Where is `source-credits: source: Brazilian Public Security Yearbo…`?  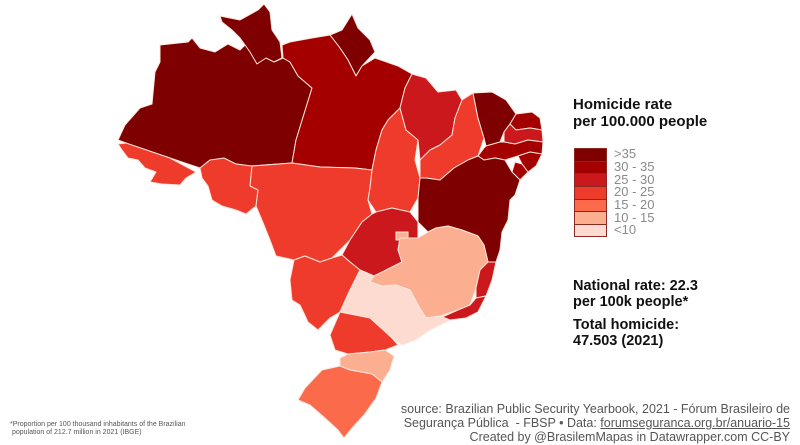
source-credits: source: Brazilian Public Security Yearbo… is located at coordinates (595, 423).